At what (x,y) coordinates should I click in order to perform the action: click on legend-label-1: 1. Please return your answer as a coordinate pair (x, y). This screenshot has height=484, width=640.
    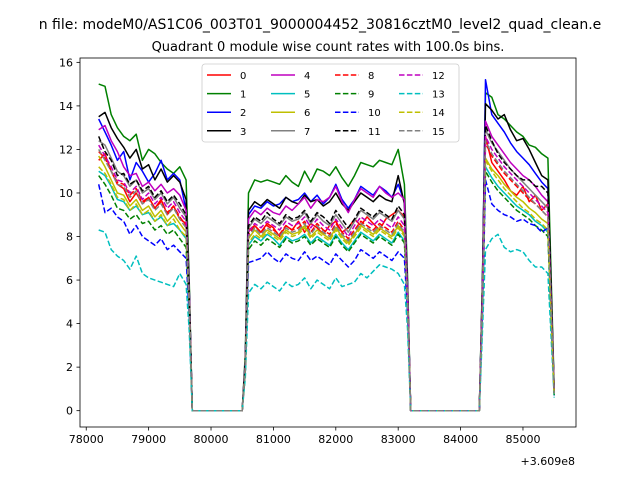
    Looking at the image, I should click on (243, 95).